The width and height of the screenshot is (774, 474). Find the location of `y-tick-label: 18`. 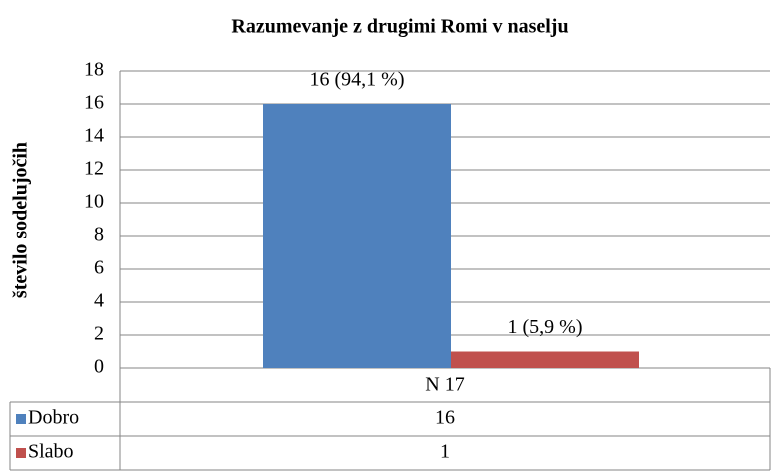

y-tick-label: 18 is located at coordinates (94, 70).